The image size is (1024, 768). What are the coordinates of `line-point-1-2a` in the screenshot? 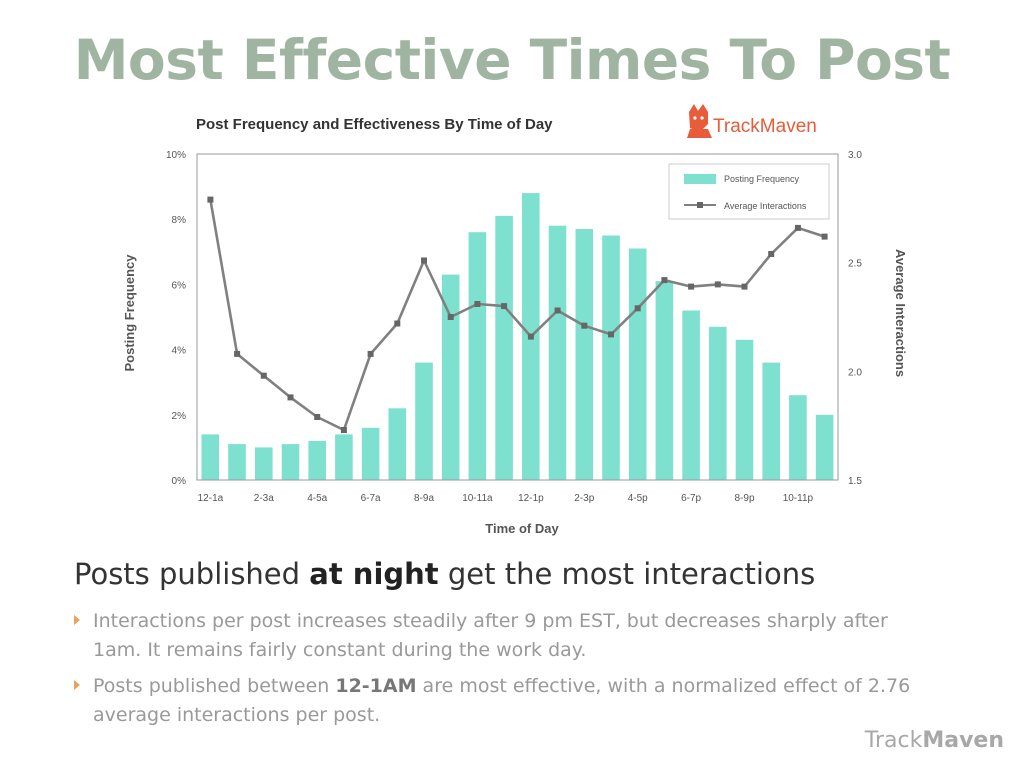 It's located at (237, 353).